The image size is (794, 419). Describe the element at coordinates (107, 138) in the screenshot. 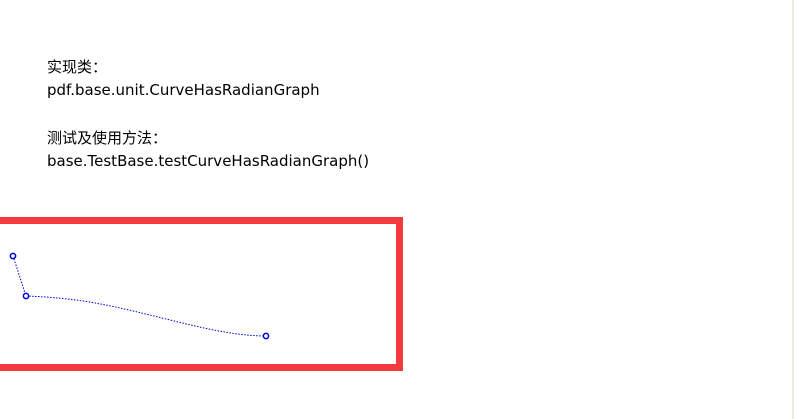

I see `test-usage-label: 测试及使用方法：` at that location.